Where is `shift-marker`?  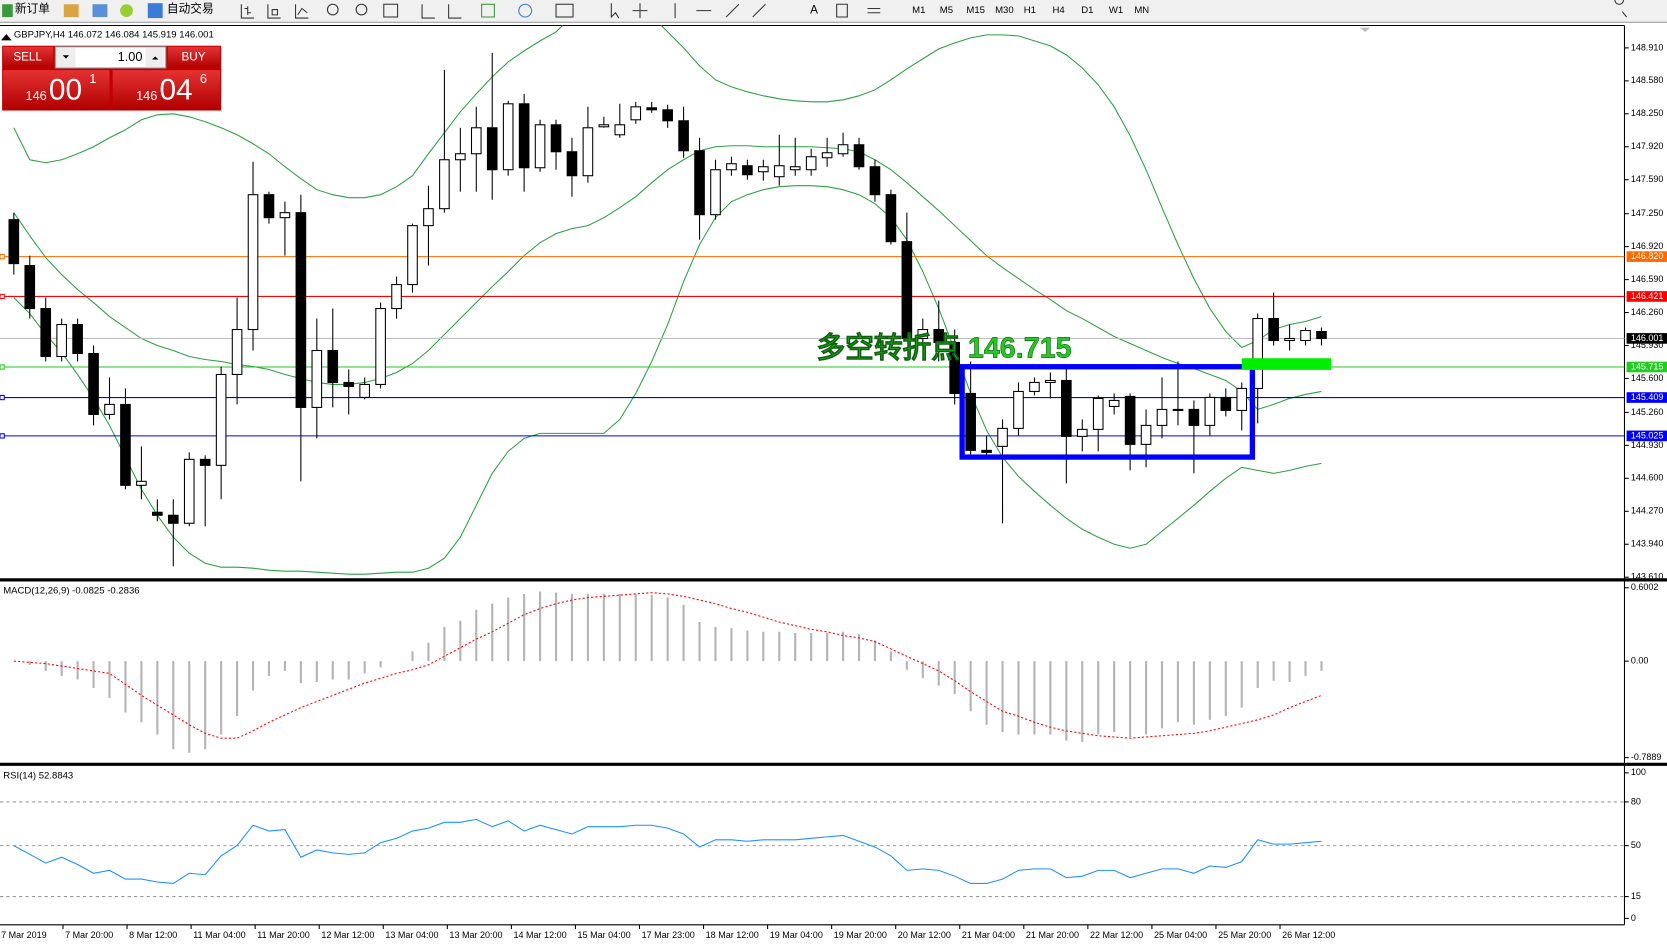
shift-marker is located at coordinates (1365, 29).